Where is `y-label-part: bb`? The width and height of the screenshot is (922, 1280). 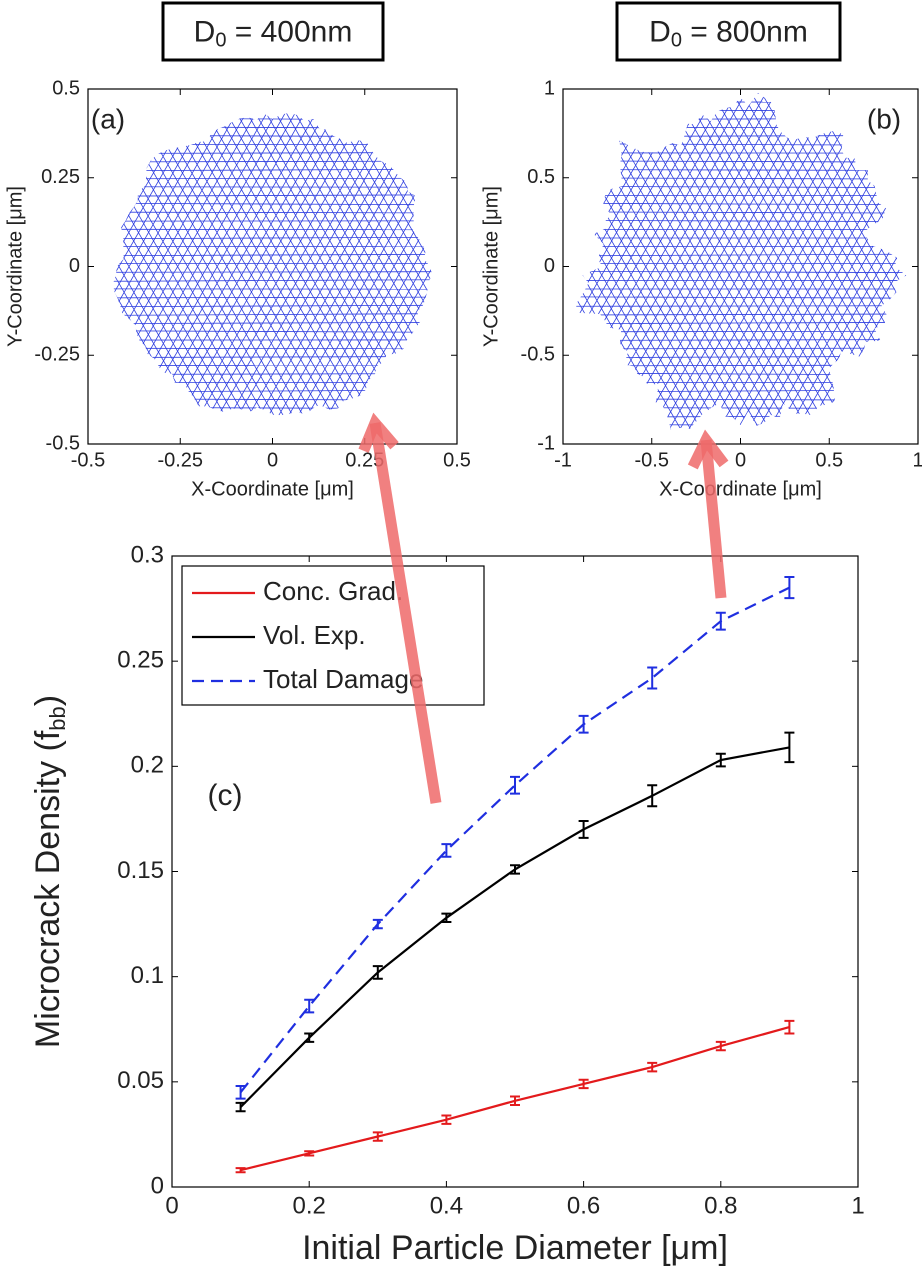 y-label-part: bb is located at coordinates (57, 718).